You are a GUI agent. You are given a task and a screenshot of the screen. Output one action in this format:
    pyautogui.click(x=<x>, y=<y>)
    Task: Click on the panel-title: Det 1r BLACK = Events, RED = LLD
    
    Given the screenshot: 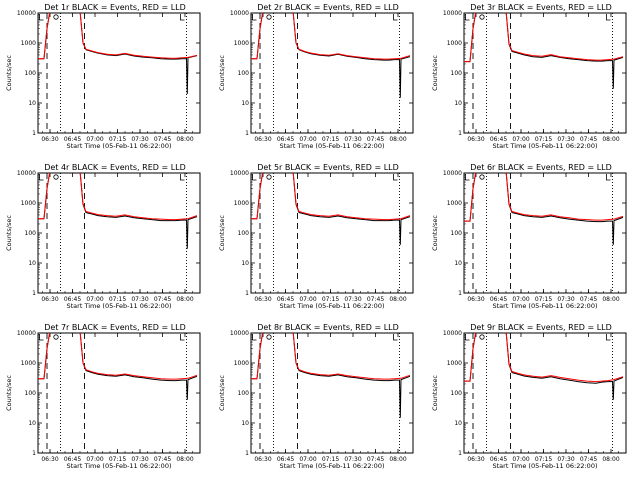 What is the action you would take?
    pyautogui.click(x=115, y=7)
    